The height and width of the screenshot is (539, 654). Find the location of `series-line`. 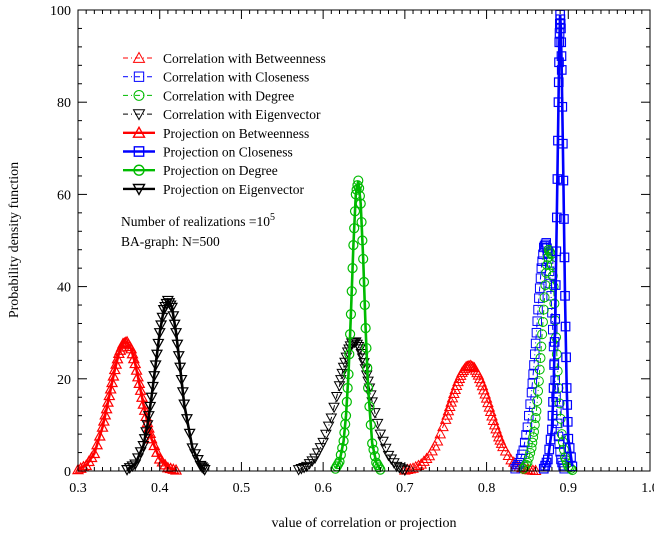

series-line is located at coordinates (547, 359).